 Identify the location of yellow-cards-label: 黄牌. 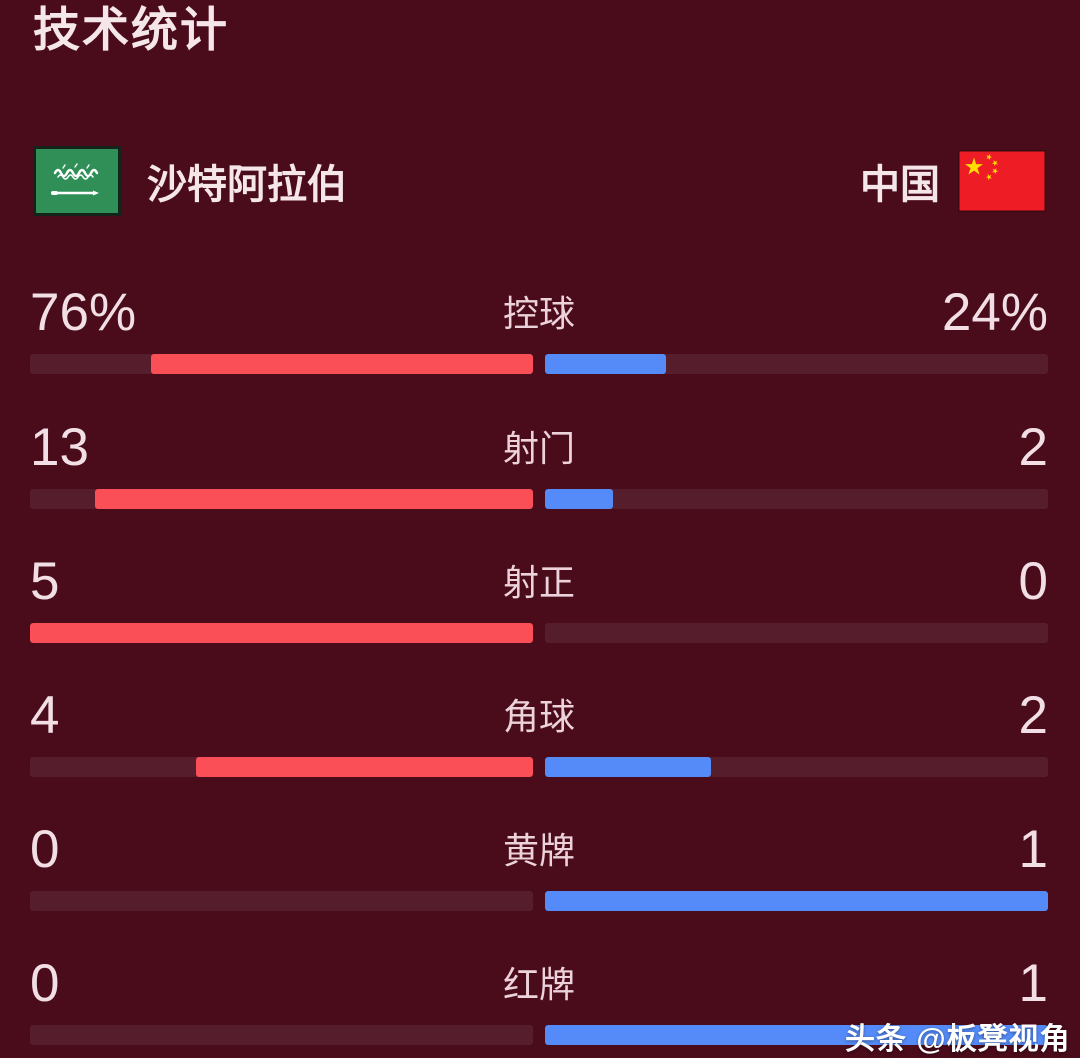
(539, 850).